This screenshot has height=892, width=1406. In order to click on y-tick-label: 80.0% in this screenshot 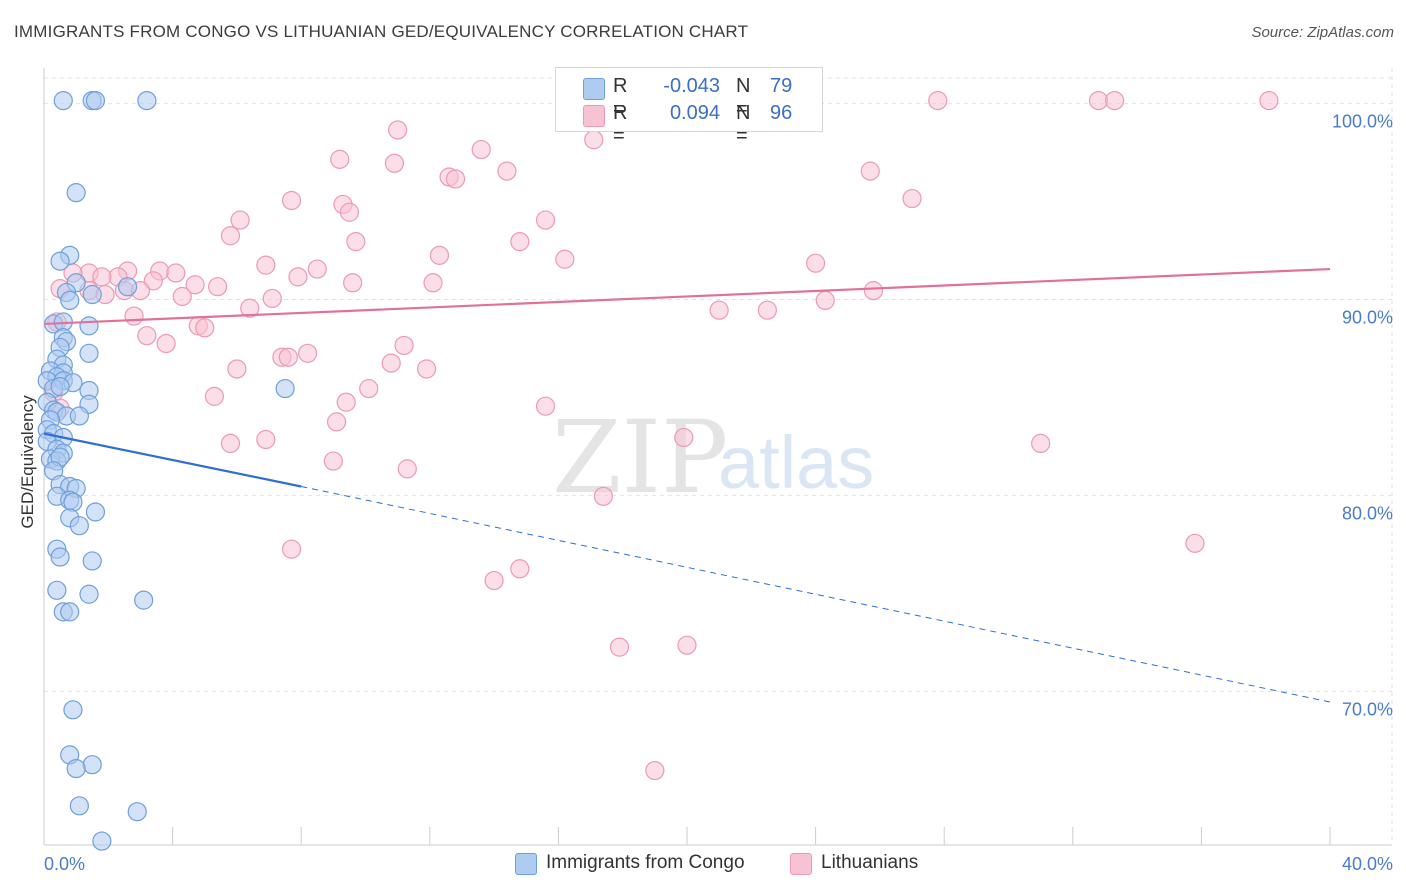, I will do `click(1367, 513)`.